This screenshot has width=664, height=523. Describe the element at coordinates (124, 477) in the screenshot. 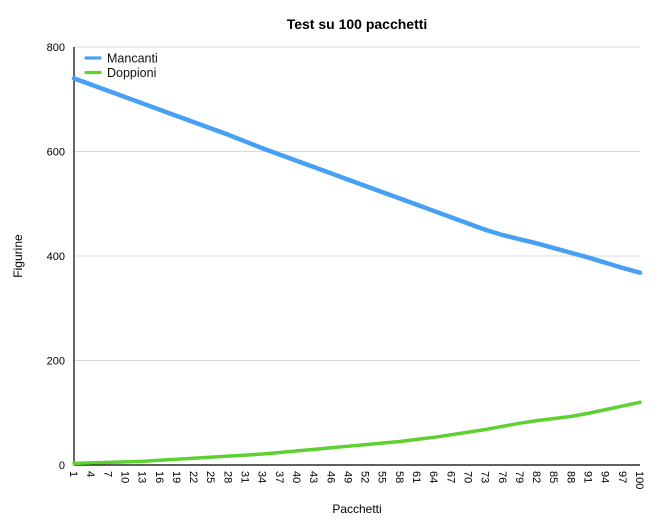

I see `x-tick-label: 10` at that location.